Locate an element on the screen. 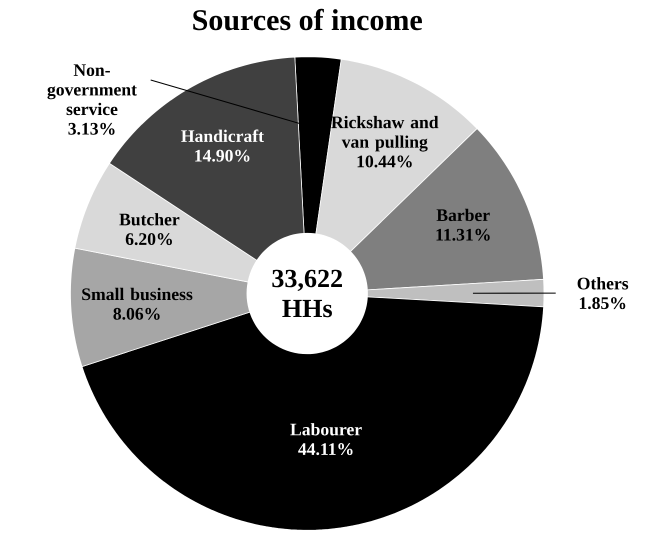 The image size is (669, 534). slice-label: Handicraft is located at coordinates (222, 135).